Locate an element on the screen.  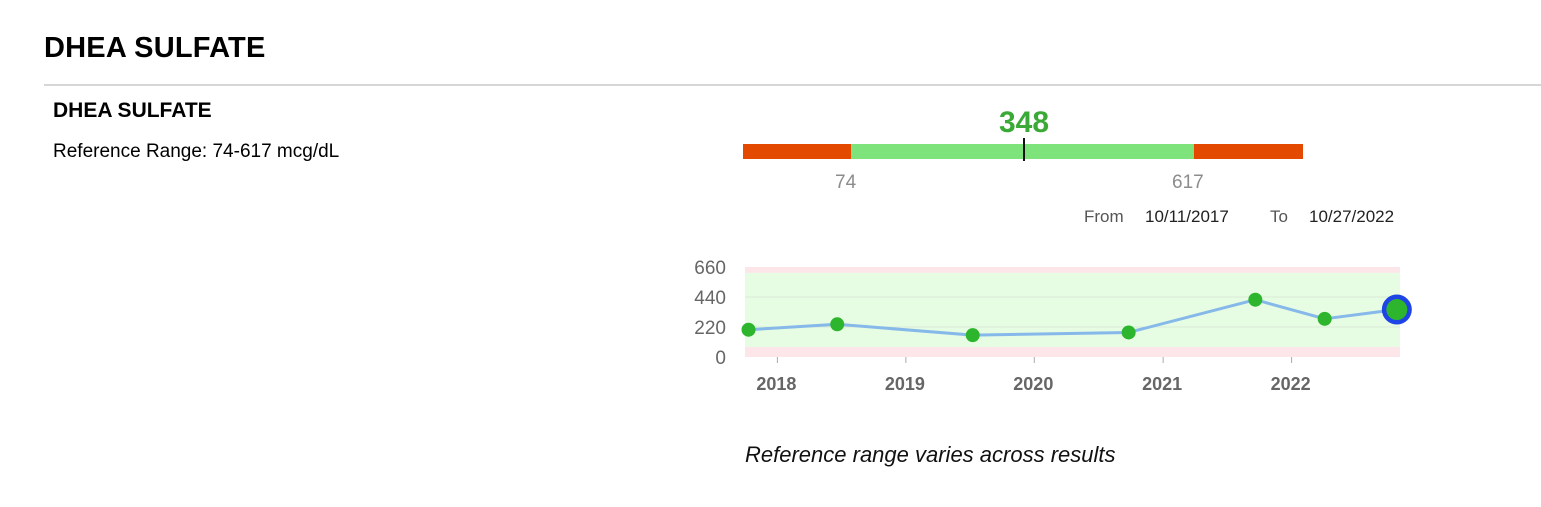
test-name: DHEA SULFATE is located at coordinates (132, 110).